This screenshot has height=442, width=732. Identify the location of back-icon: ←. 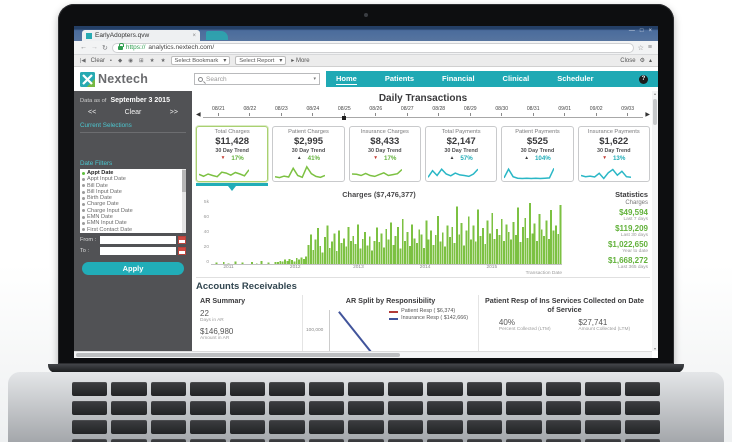
(83, 47).